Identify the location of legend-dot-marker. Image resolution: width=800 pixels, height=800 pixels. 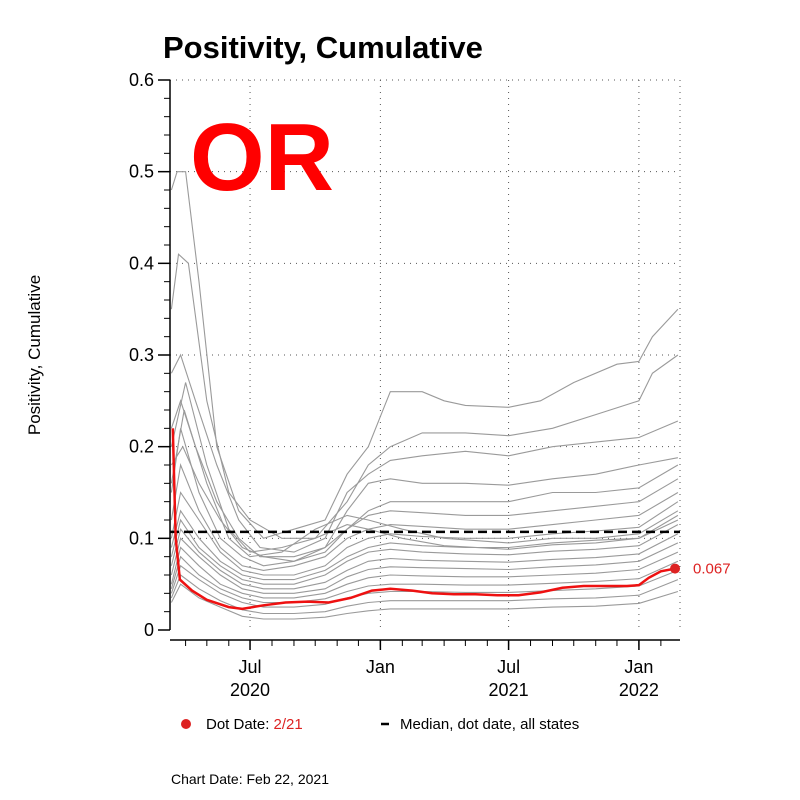
(186, 724).